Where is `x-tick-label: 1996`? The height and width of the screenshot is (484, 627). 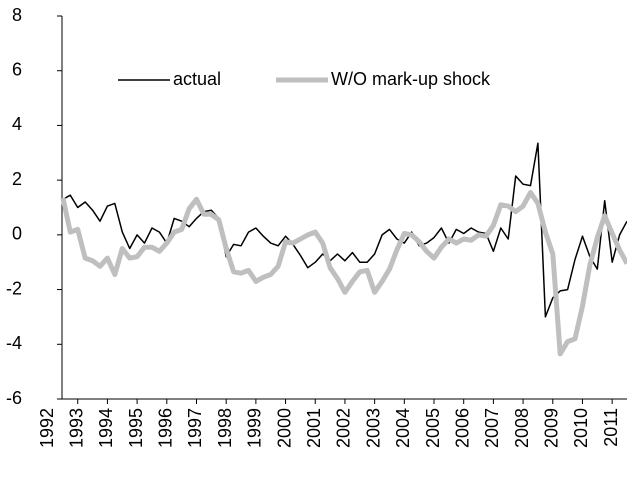 x-tick-label: 1996 is located at coordinates (166, 428).